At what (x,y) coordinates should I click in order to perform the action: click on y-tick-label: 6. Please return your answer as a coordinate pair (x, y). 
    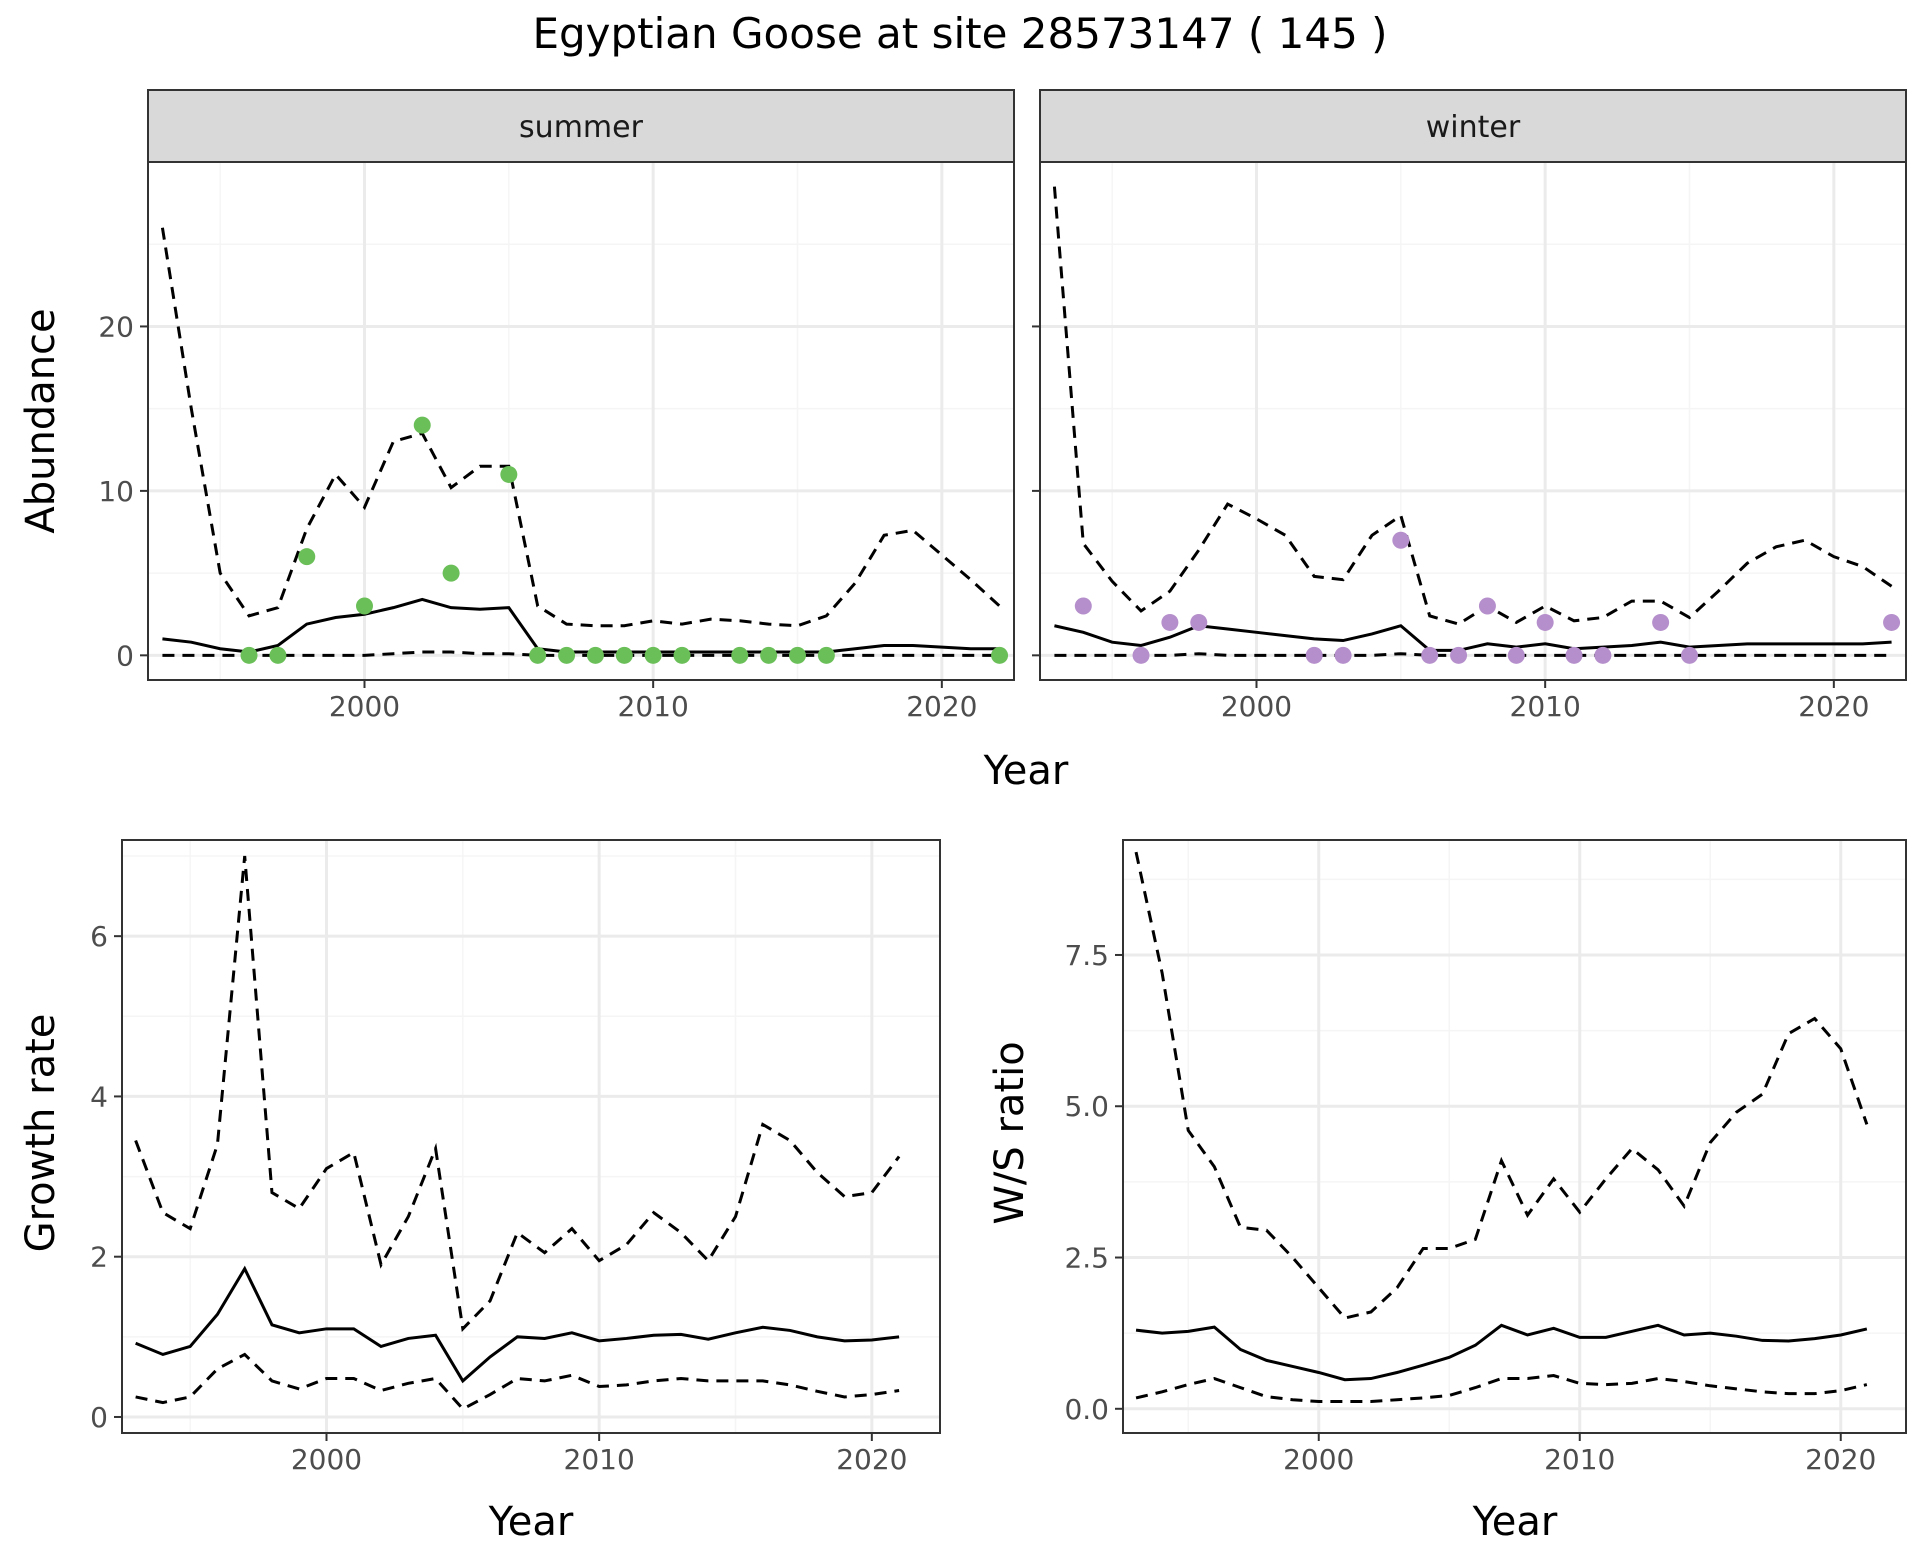
    Looking at the image, I should click on (99, 936).